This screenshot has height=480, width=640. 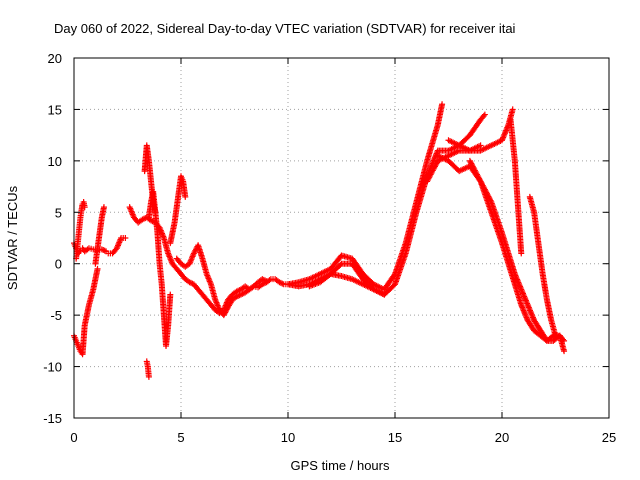 What do you see at coordinates (52, 367) in the screenshot?
I see `y-tick-label: -10` at bounding box center [52, 367].